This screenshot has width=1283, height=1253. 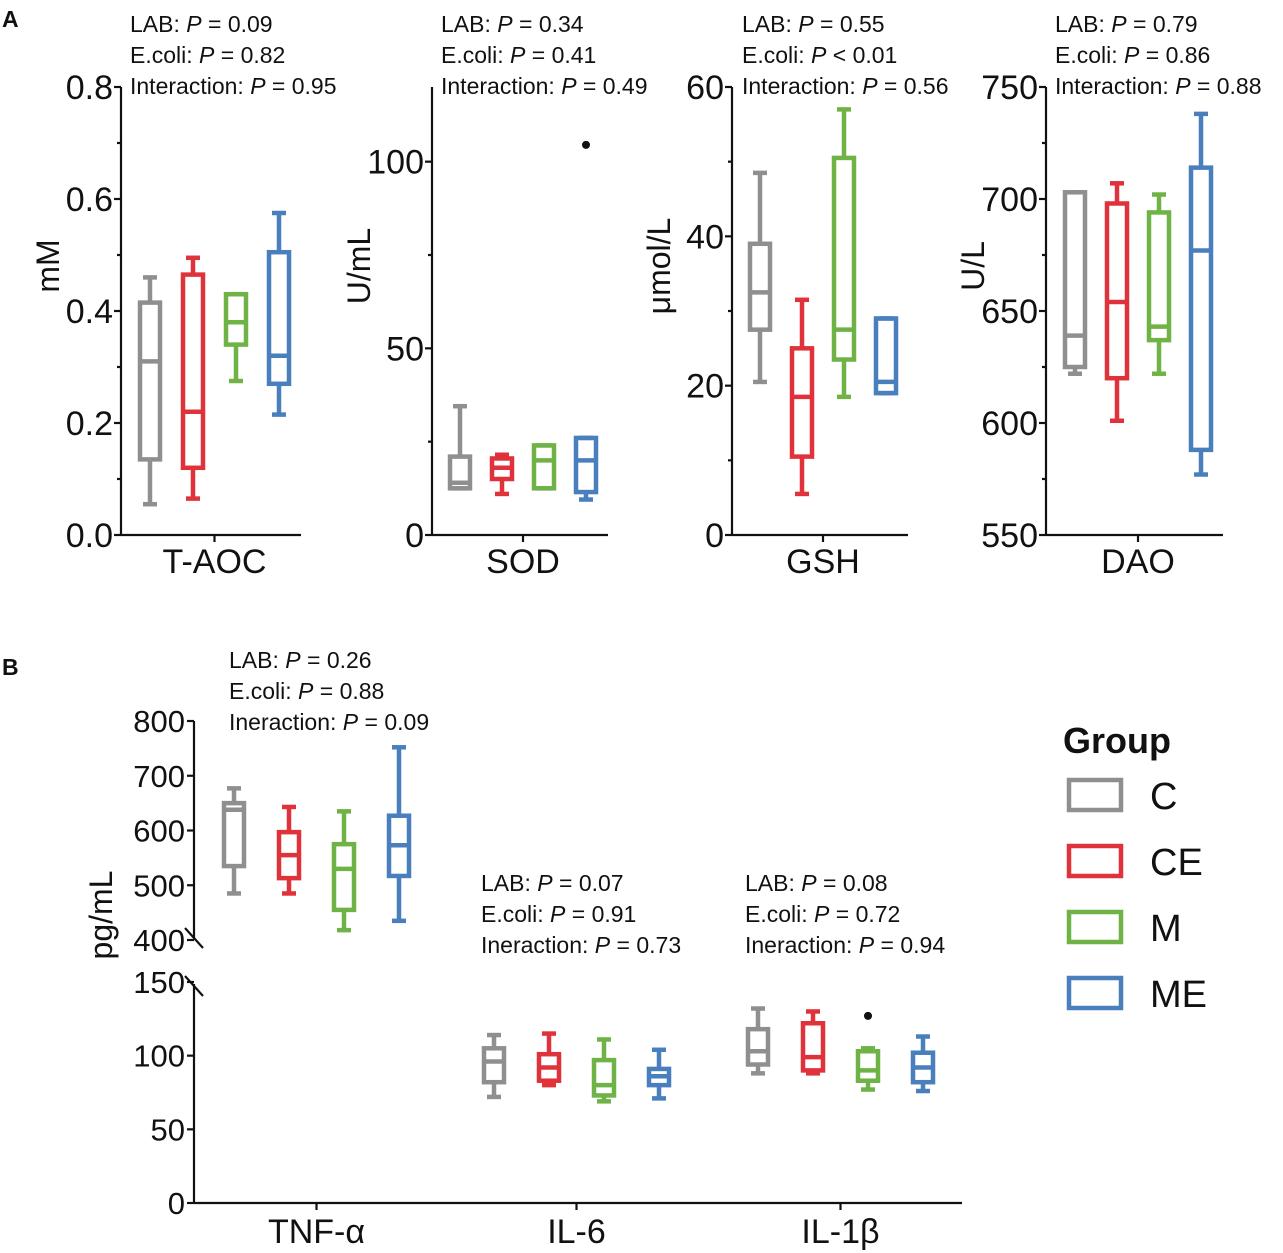 What do you see at coordinates (301, 86) in the screenshot?
I see `annotation-p-value: = 0.95` at bounding box center [301, 86].